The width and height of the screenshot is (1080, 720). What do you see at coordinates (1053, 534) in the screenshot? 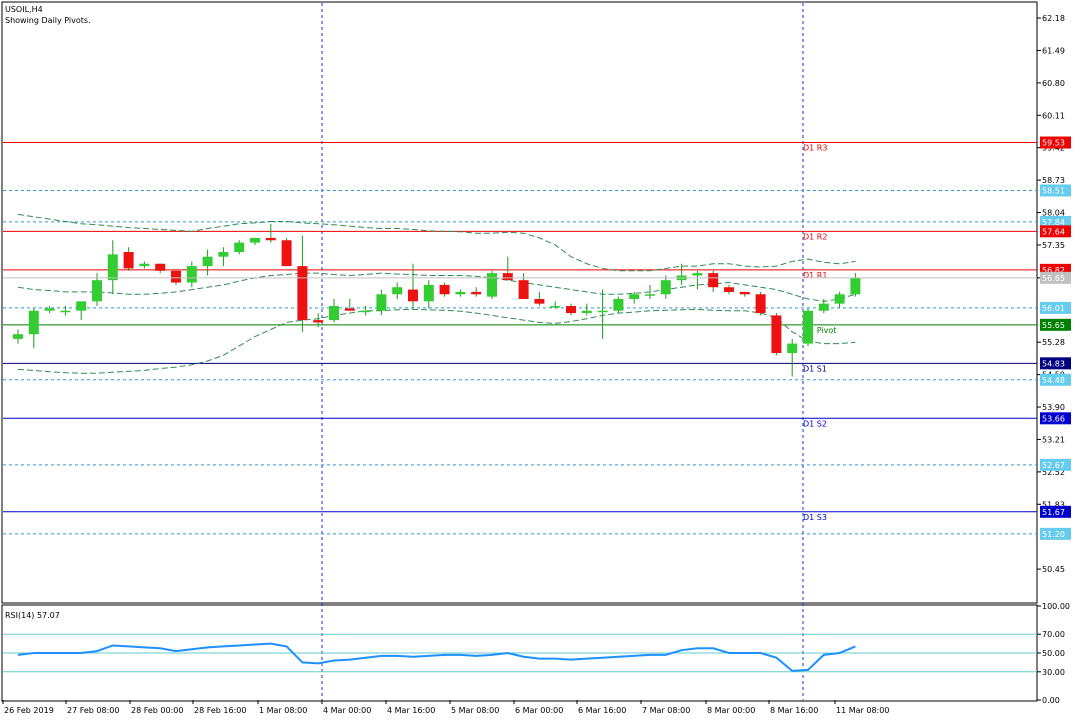
I see `level-tag-label: 51.20` at bounding box center [1053, 534].